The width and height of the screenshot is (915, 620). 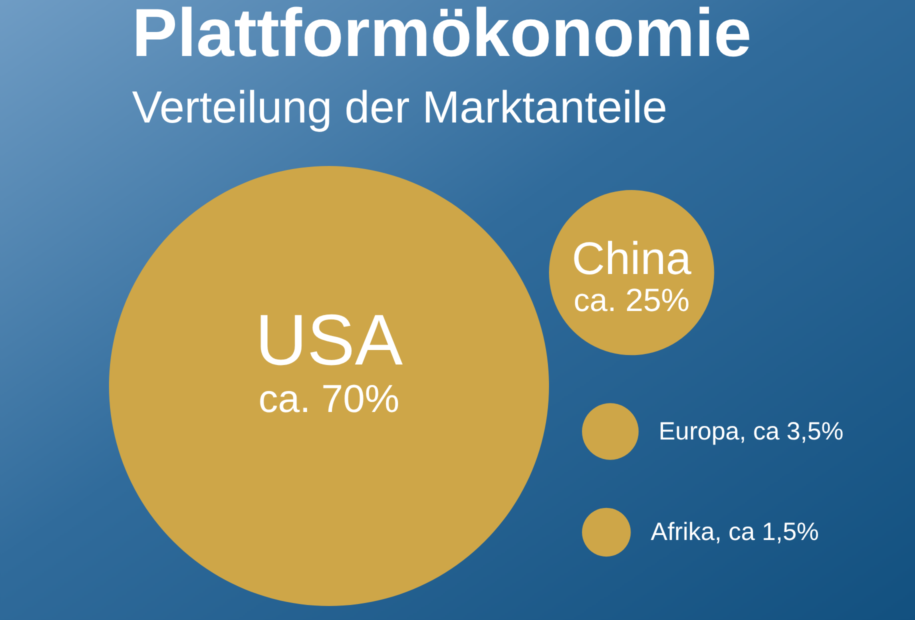 What do you see at coordinates (632, 258) in the screenshot?
I see `category-label: China` at bounding box center [632, 258].